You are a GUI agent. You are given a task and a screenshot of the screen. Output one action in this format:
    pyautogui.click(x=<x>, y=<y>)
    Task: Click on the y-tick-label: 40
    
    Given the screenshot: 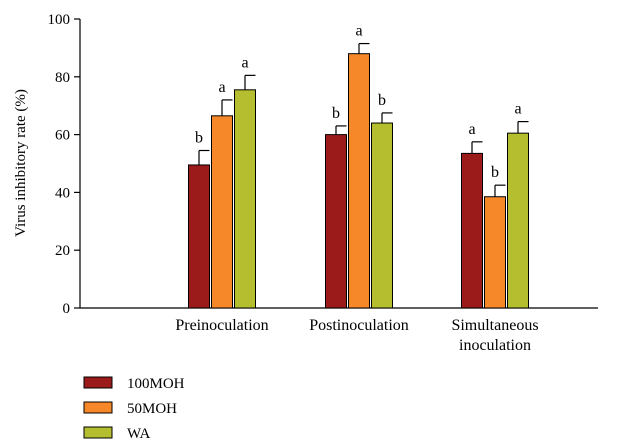 What is the action you would take?
    pyautogui.click(x=62, y=193)
    